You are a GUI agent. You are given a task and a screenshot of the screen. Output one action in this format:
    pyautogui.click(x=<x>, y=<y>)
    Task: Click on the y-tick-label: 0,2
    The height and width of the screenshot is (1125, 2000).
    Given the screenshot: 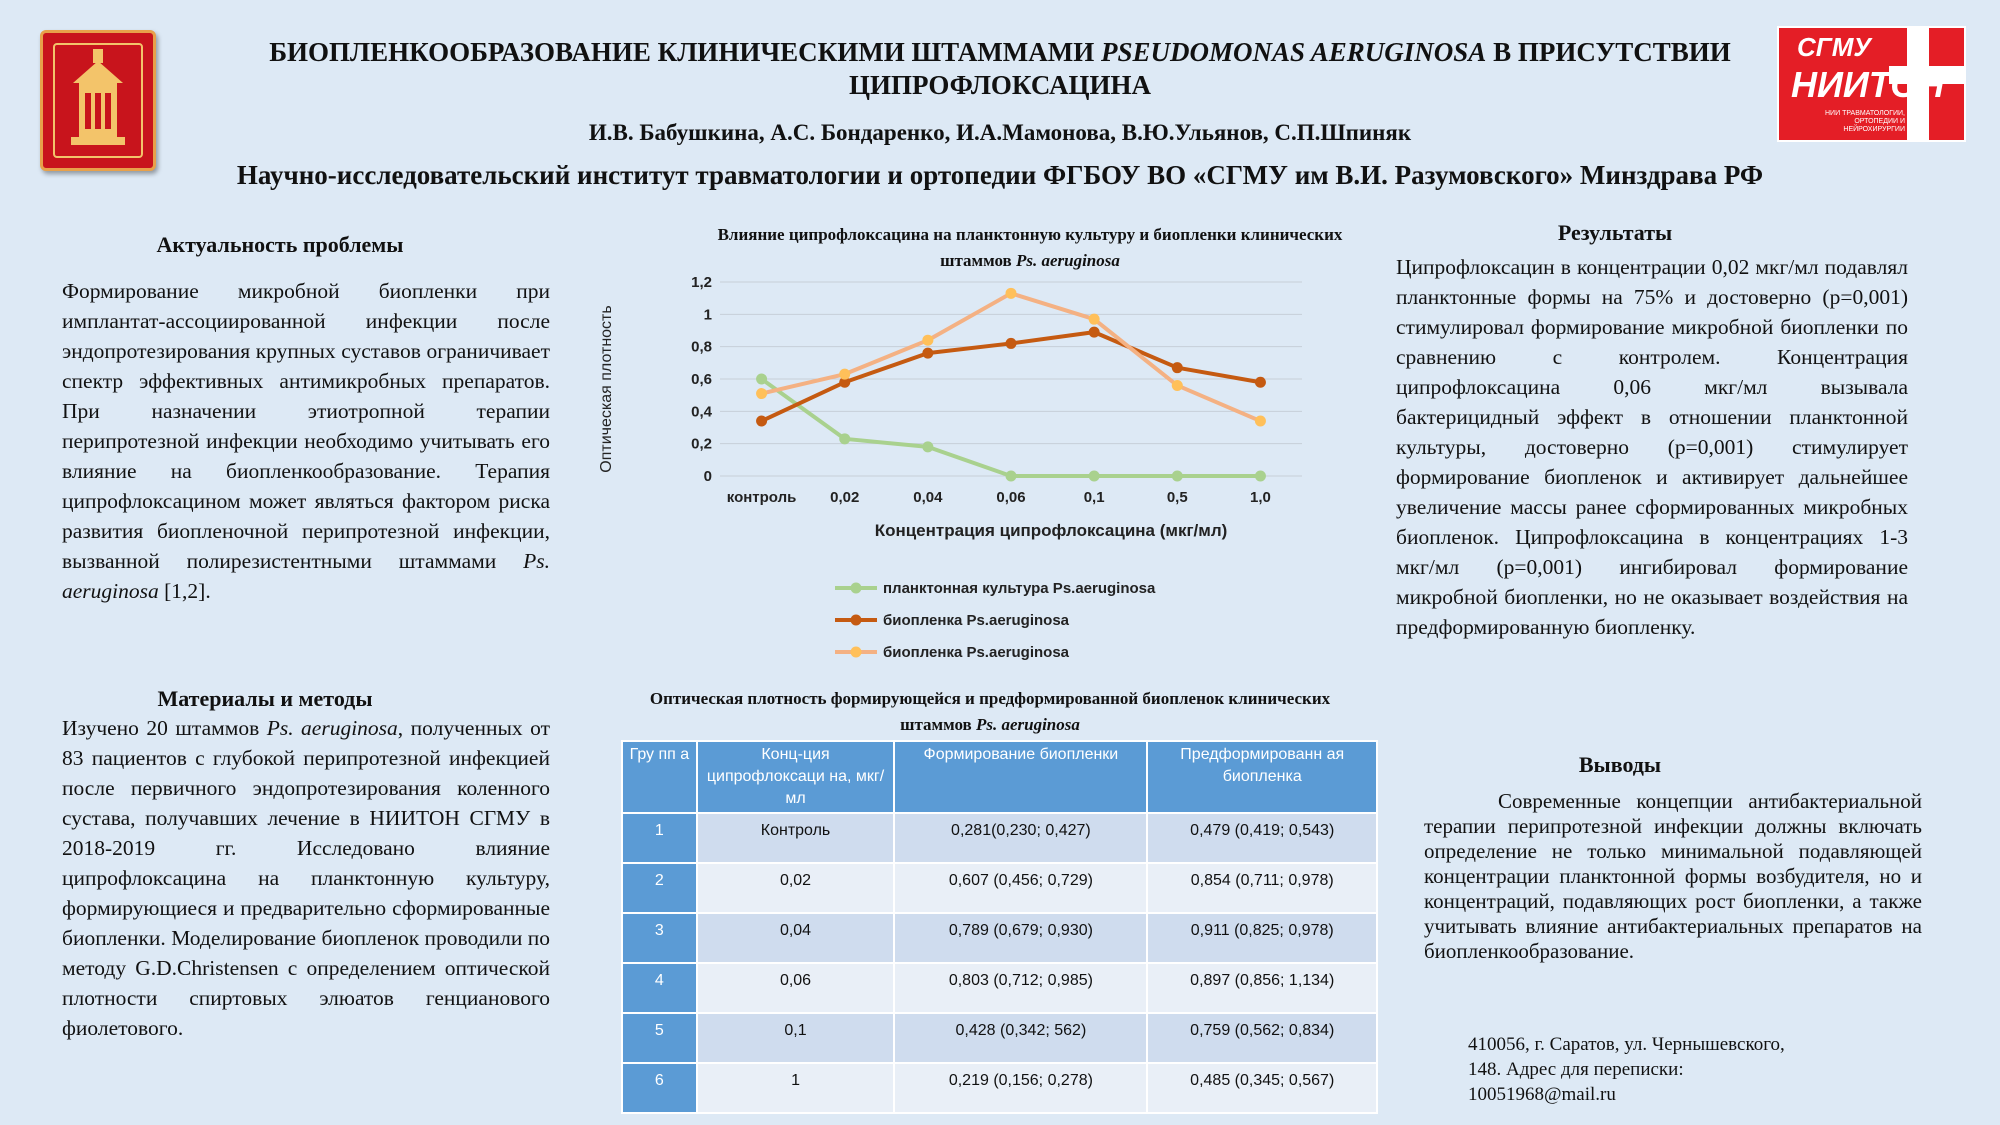 What is the action you would take?
    pyautogui.click(x=701, y=444)
    